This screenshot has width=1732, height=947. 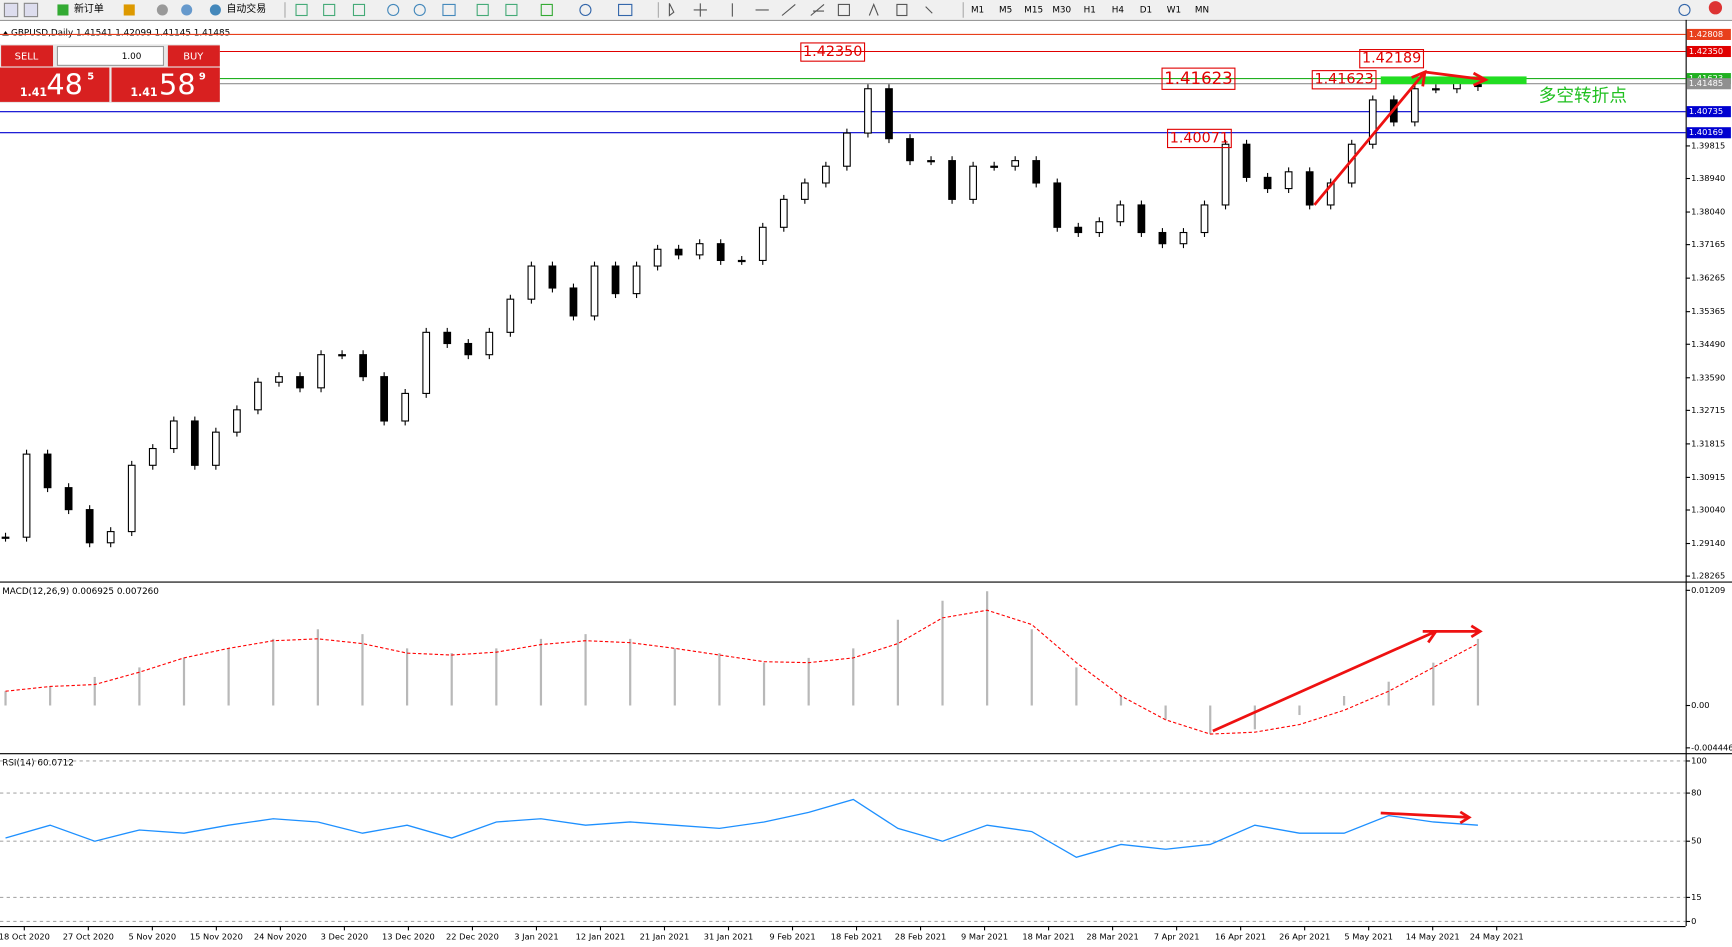 I want to click on label-tool, so click(x=902, y=10).